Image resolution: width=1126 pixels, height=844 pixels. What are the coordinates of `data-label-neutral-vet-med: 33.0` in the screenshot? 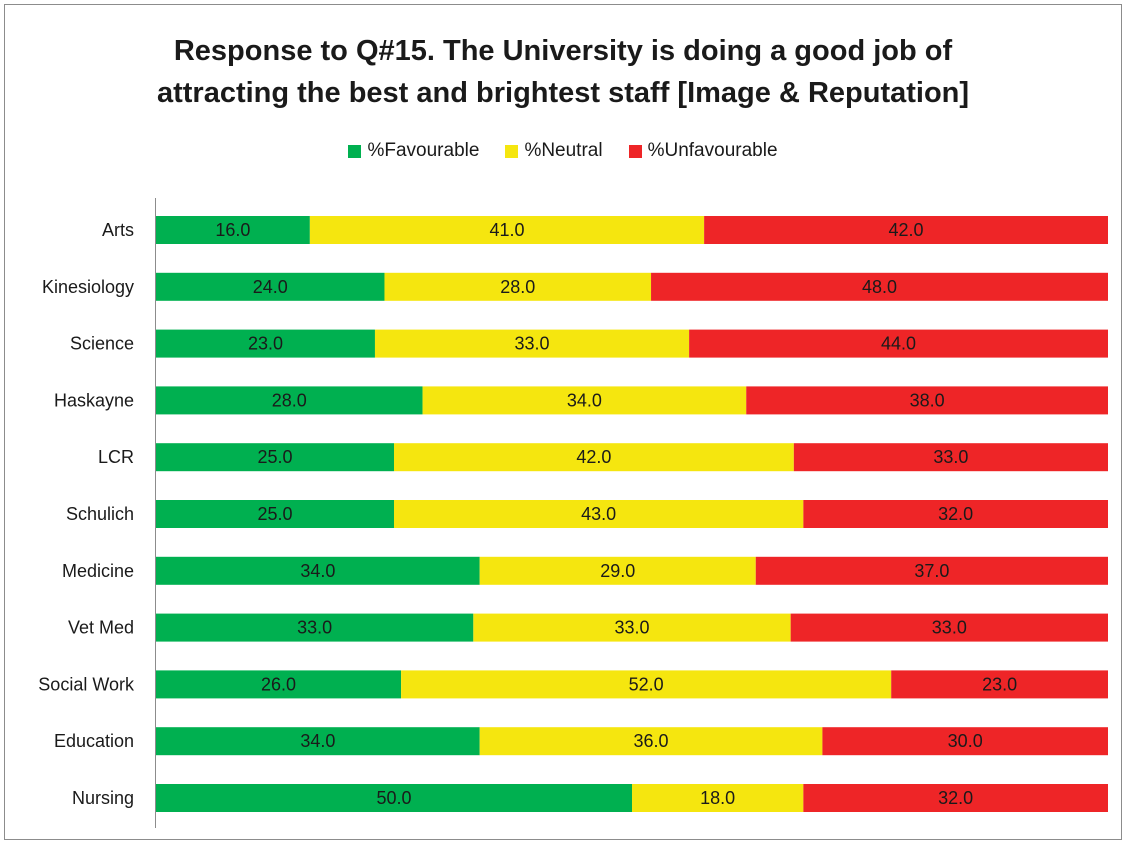 It's located at (631, 628).